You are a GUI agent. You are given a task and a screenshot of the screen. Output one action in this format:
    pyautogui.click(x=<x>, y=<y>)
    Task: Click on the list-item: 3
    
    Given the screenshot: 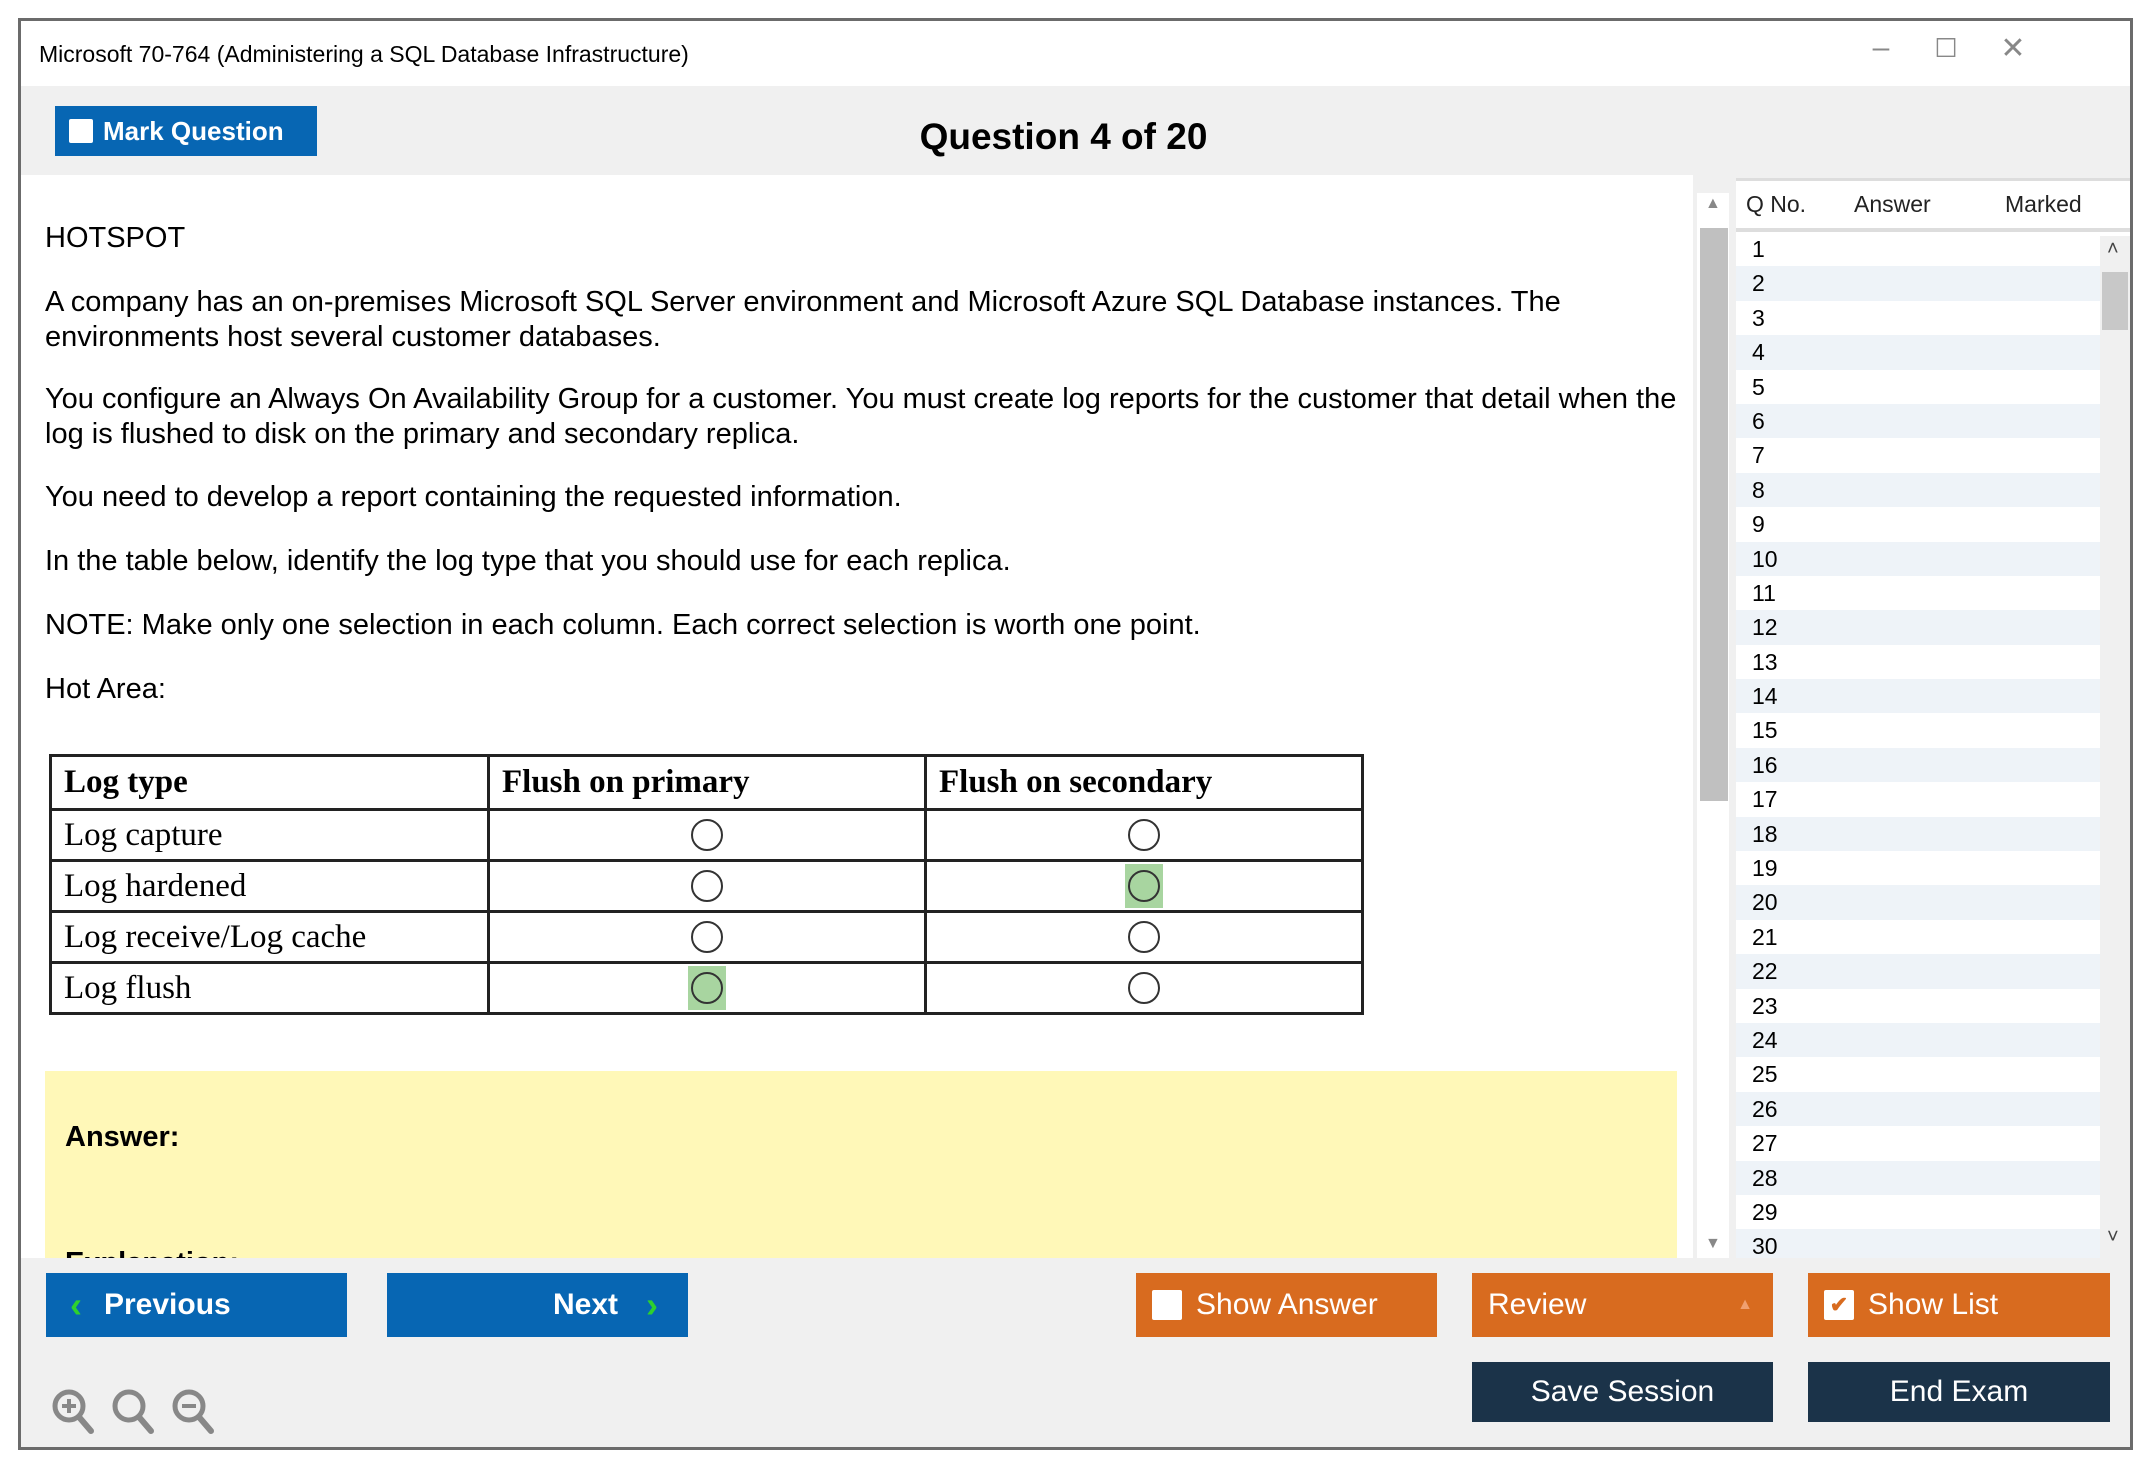 What is the action you would take?
    pyautogui.click(x=1758, y=317)
    